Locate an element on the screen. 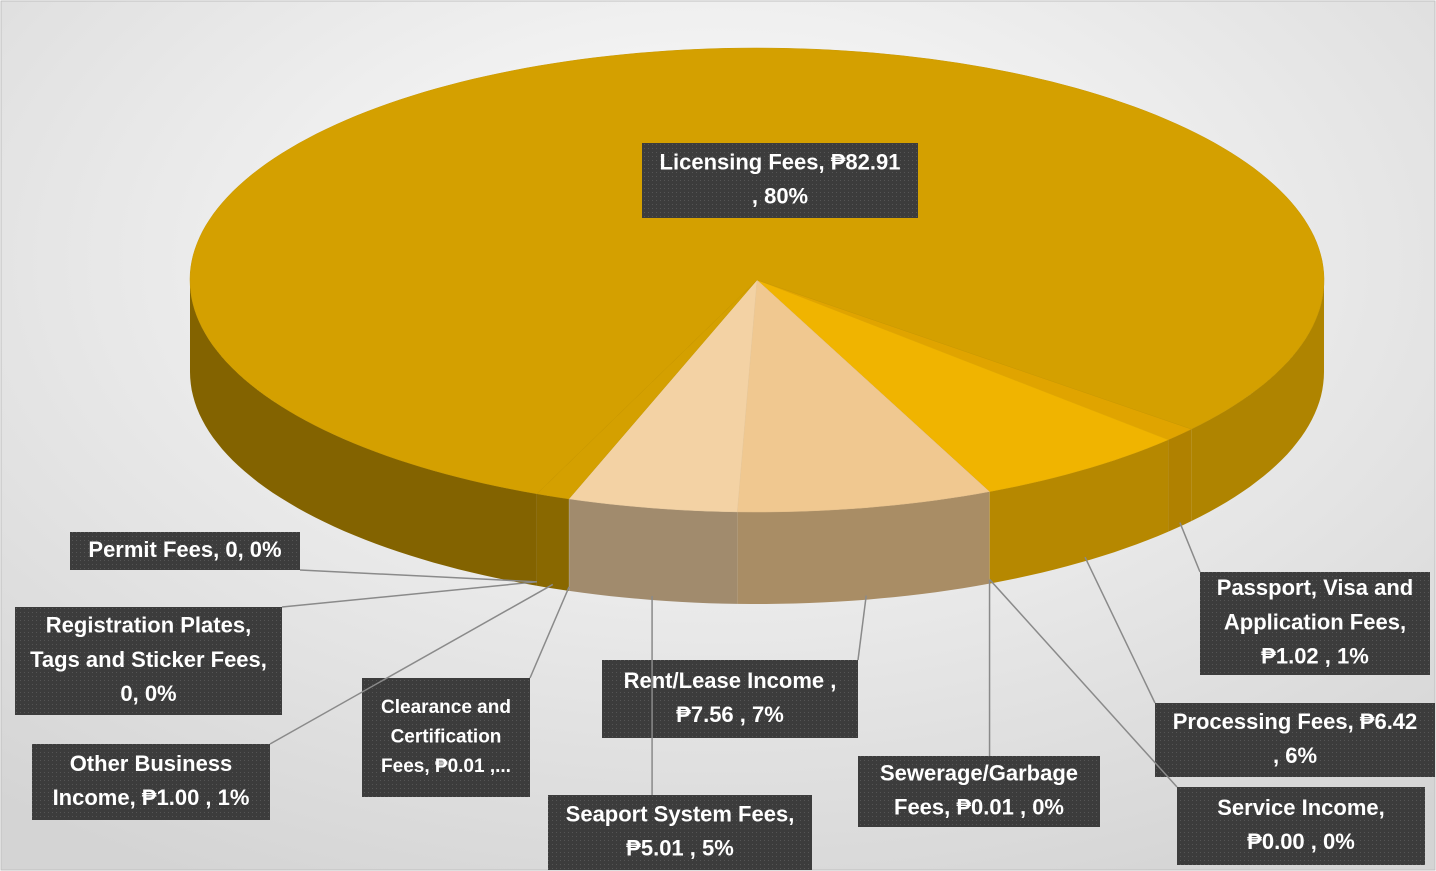 This screenshot has height=871, width=1436. data-label: Other Business is located at coordinates (151, 763).